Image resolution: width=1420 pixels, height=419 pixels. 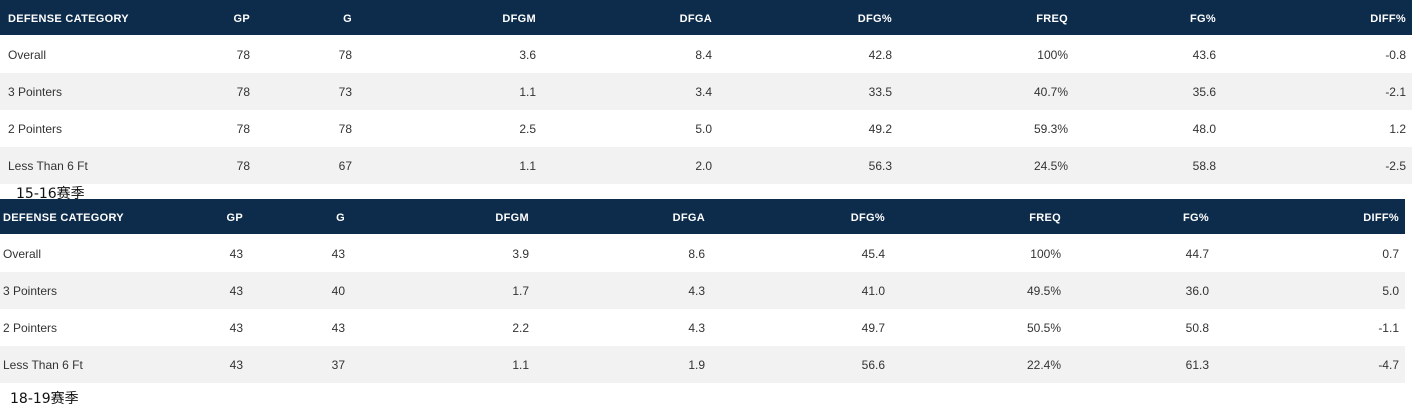 What do you see at coordinates (1390, 254) in the screenshot?
I see `cell-value: 0.7` at bounding box center [1390, 254].